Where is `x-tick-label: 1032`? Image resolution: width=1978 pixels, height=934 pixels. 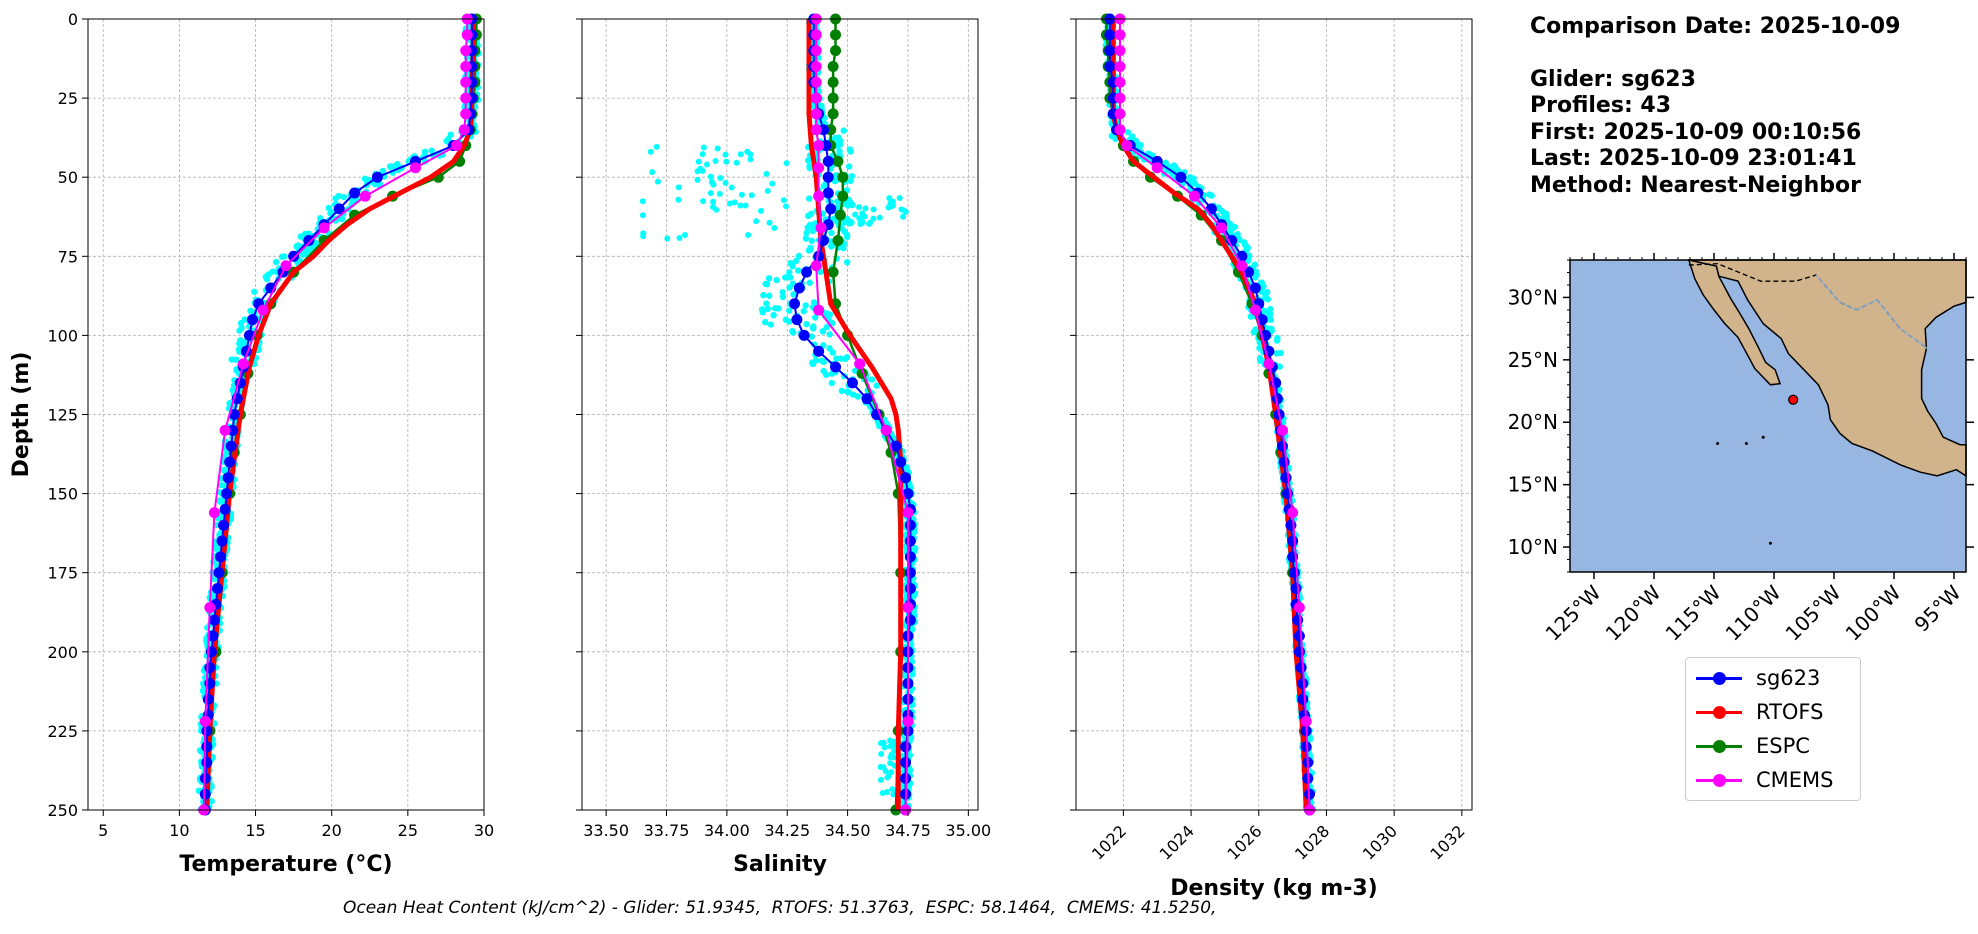
x-tick-label: 1032 is located at coordinates (1447, 842).